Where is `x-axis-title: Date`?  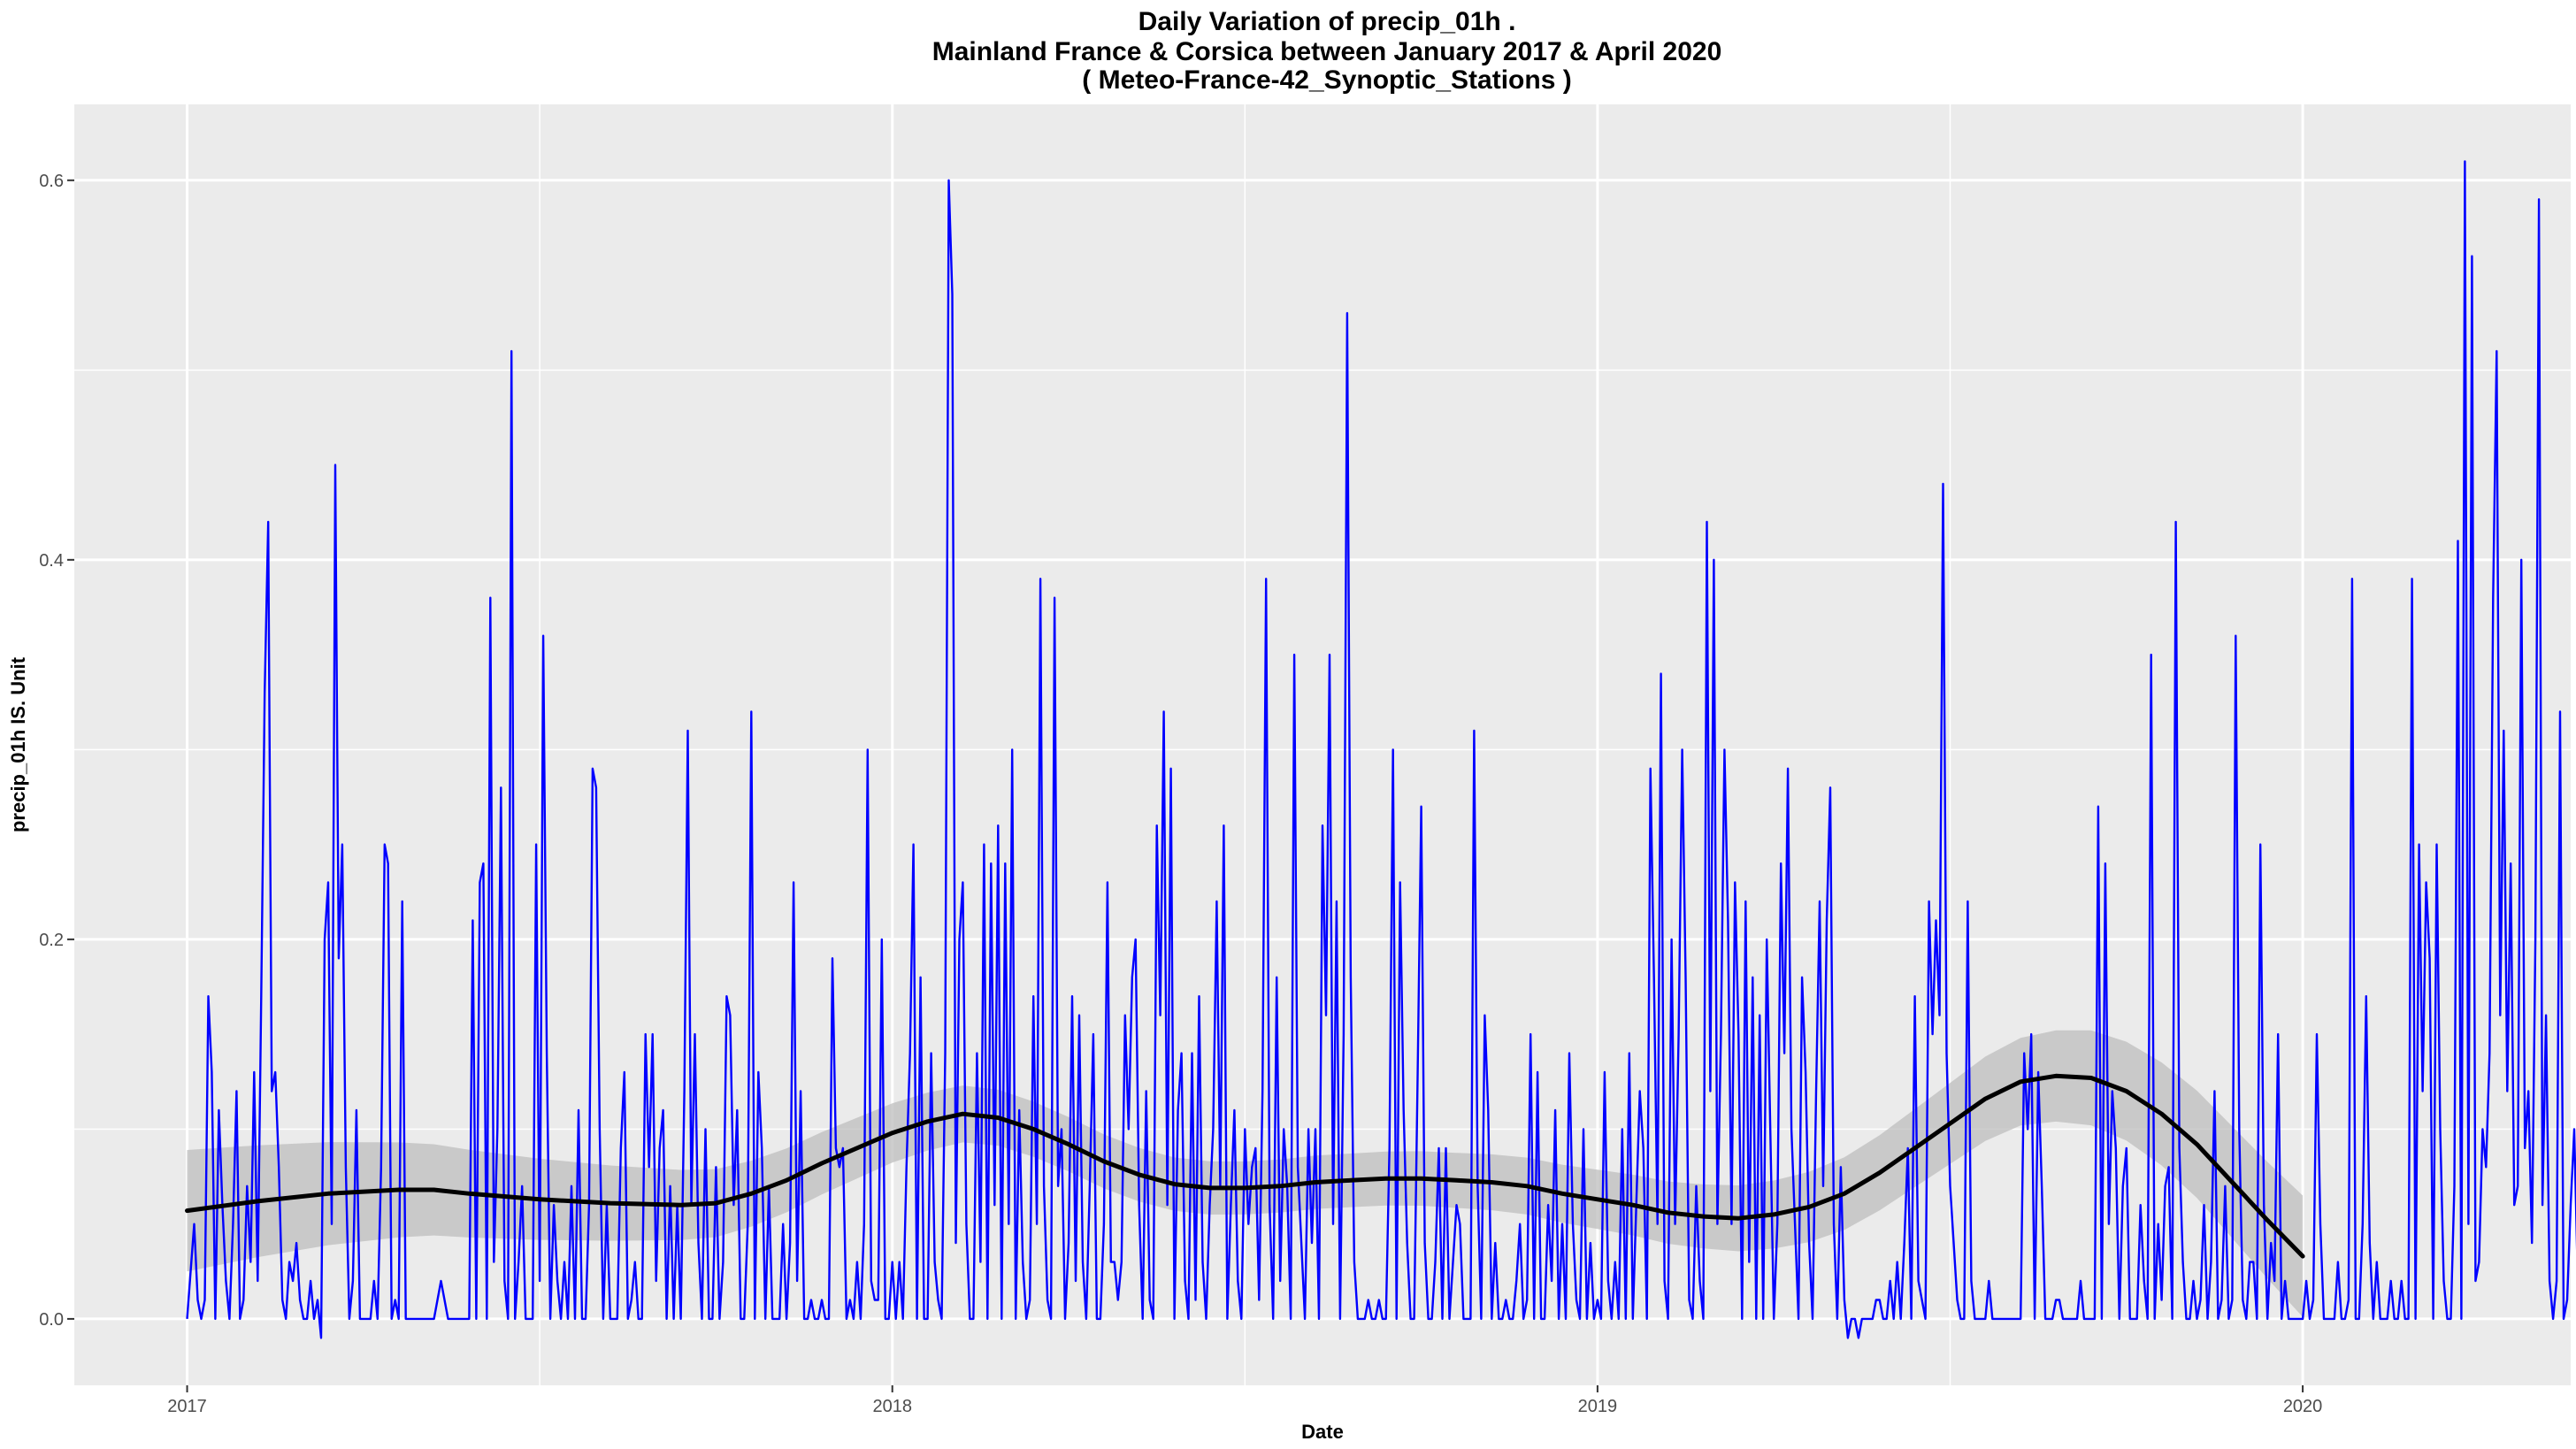 x-axis-title: Date is located at coordinates (1322, 1432).